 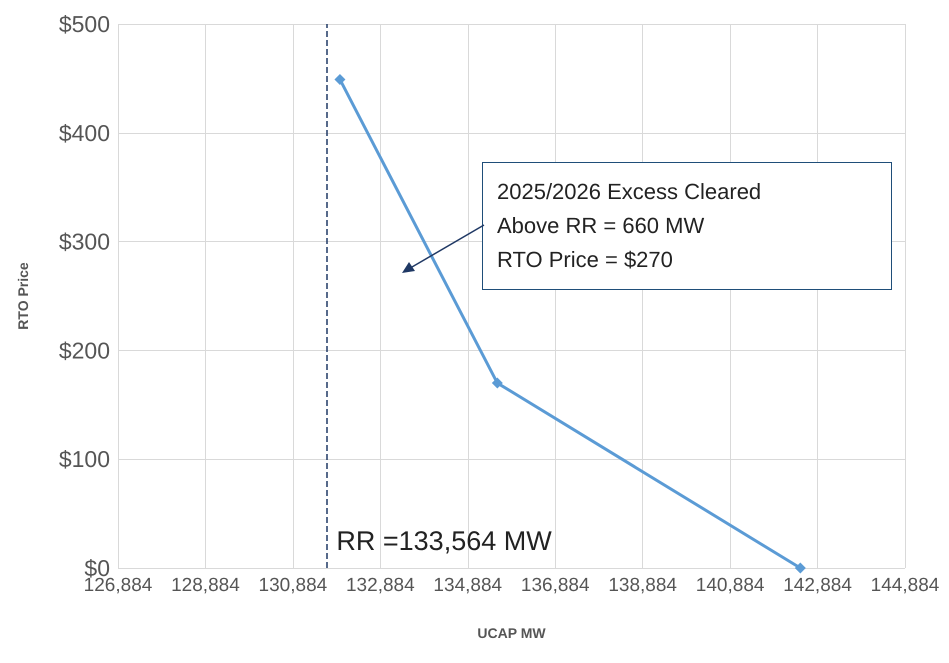 I want to click on callout-box: 2025/2026 Excess Cleared Above RR = 660 MW RTO Price = $270, so click(x=687, y=226).